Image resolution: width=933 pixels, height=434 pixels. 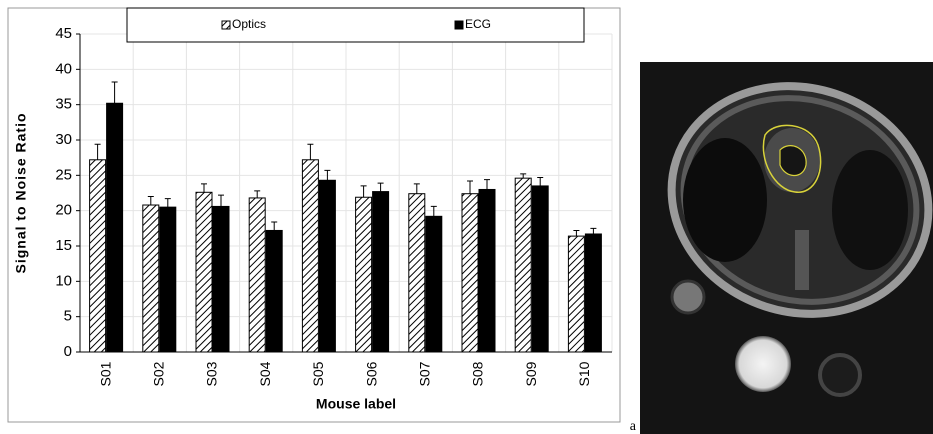 I want to click on legend-label: Optics, so click(x=249, y=24).